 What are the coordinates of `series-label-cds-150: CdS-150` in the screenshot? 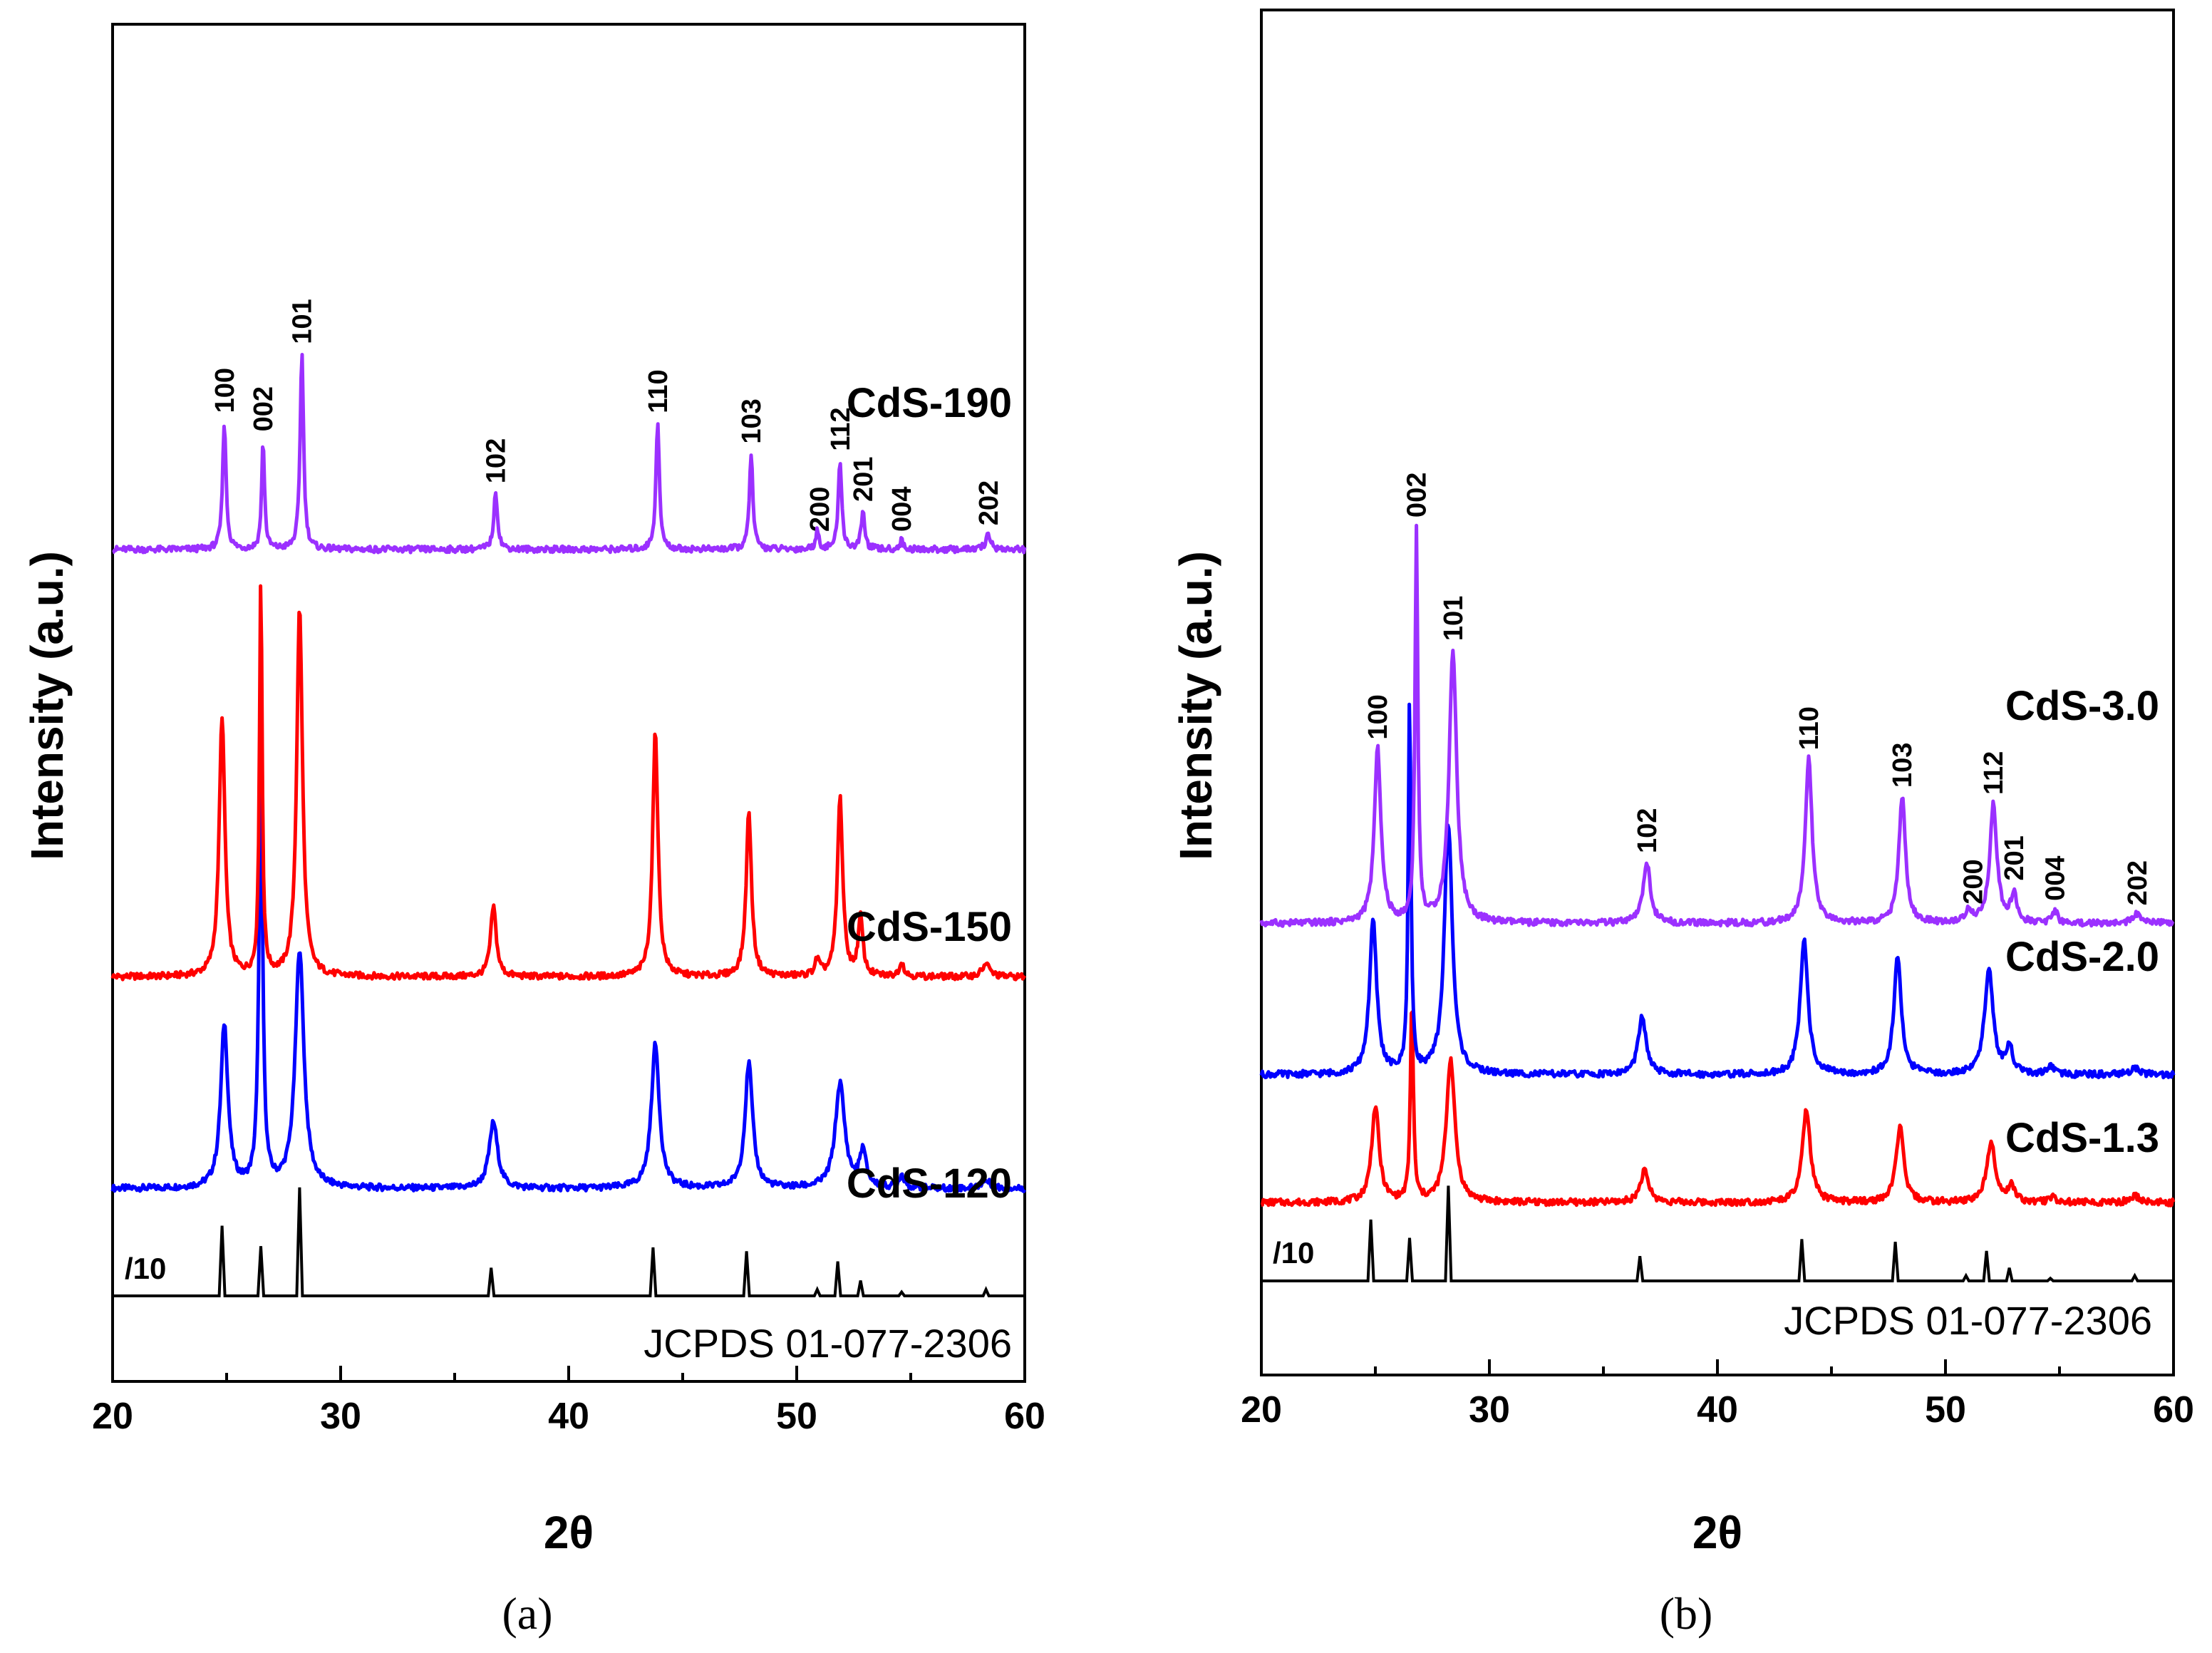 It's located at (929, 927).